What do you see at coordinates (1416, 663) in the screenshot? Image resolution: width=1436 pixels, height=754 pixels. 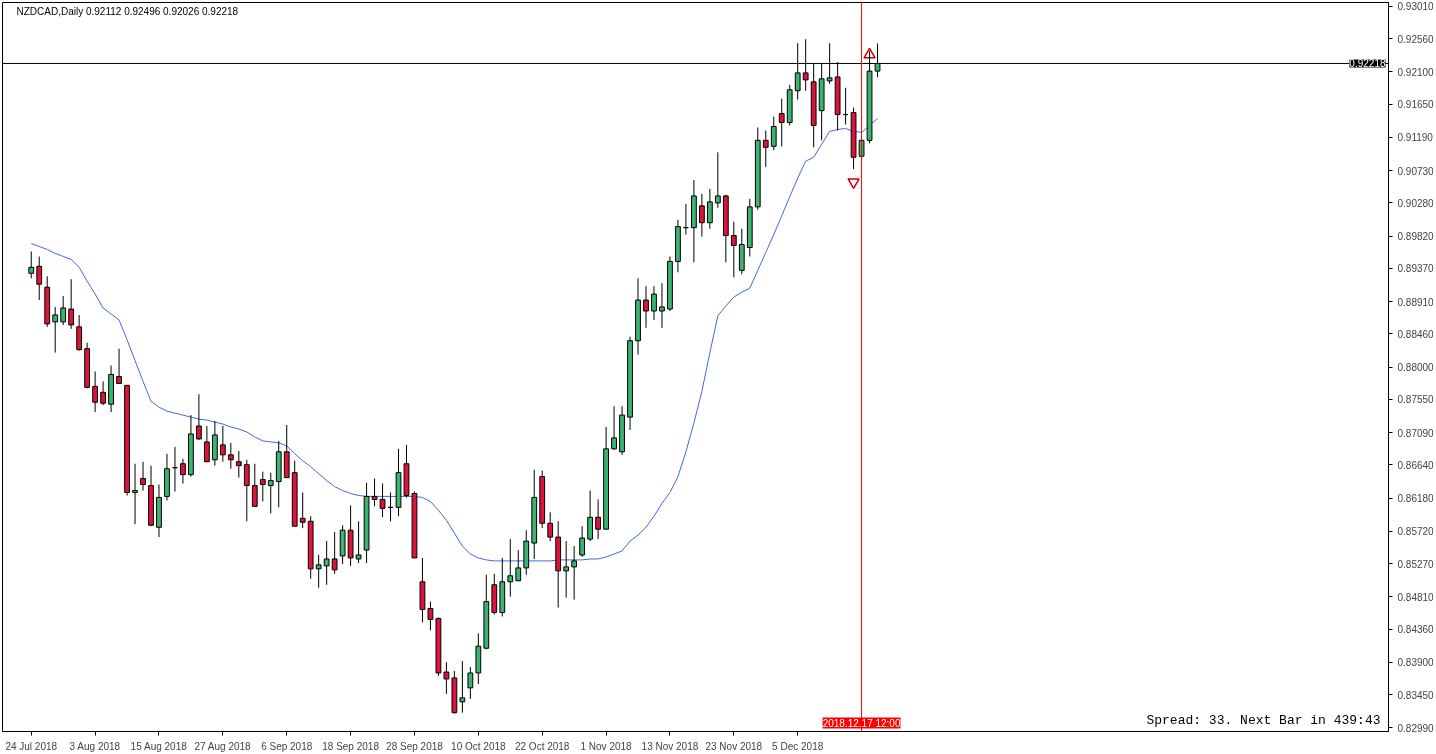 I see `y-tick-label: 0.83900` at bounding box center [1416, 663].